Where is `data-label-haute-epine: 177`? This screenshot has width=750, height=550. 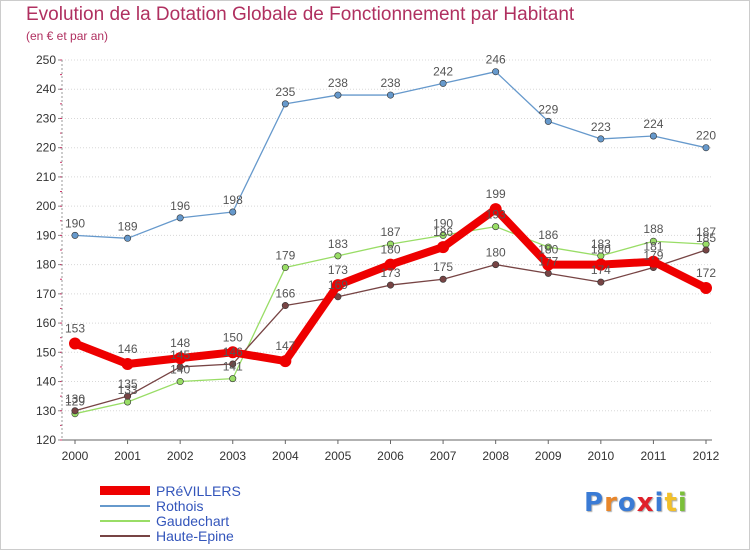
data-label-haute-epine: 177 is located at coordinates (548, 261).